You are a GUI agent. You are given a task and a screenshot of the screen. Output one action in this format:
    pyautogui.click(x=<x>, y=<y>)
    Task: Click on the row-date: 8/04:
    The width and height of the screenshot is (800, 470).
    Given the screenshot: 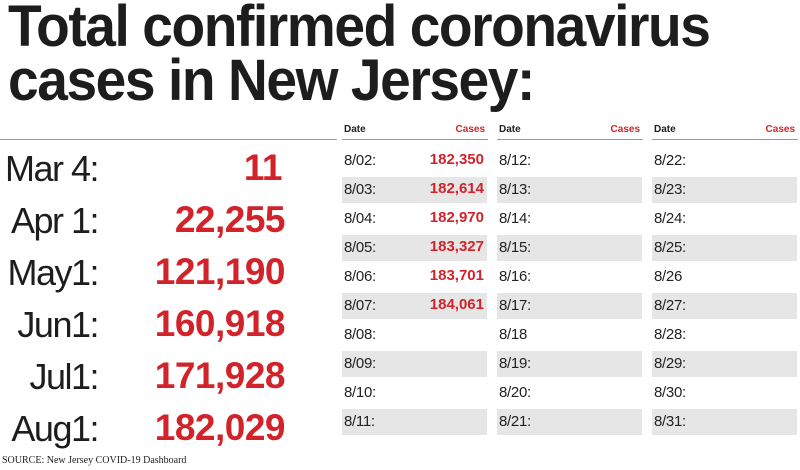 What is the action you would take?
    pyautogui.click(x=360, y=218)
    